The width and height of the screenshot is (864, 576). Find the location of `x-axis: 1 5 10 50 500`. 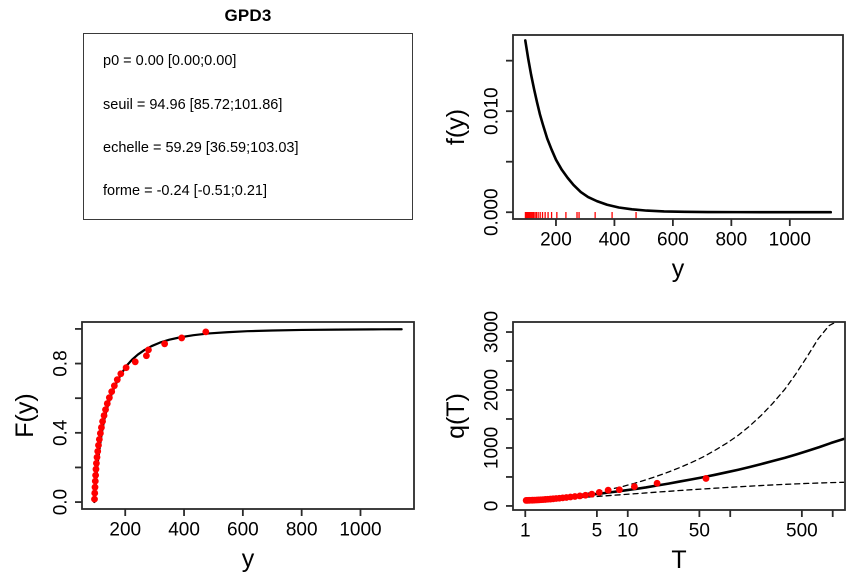

x-axis: 1 5 10 50 500 is located at coordinates (677, 526).